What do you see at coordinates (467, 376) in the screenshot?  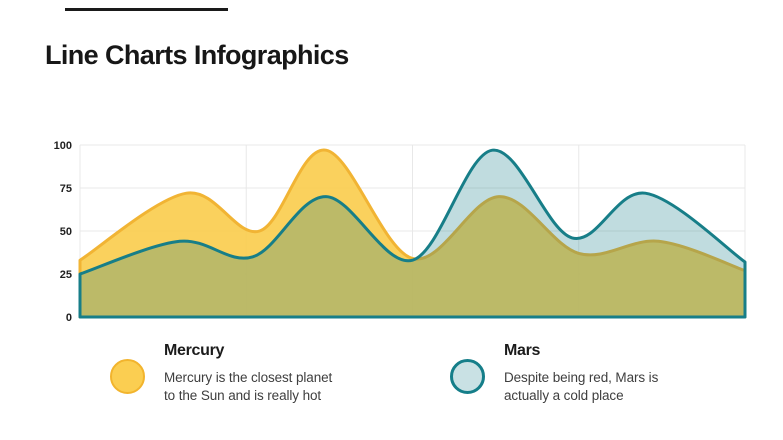 I see `mars-swatch-icon` at bounding box center [467, 376].